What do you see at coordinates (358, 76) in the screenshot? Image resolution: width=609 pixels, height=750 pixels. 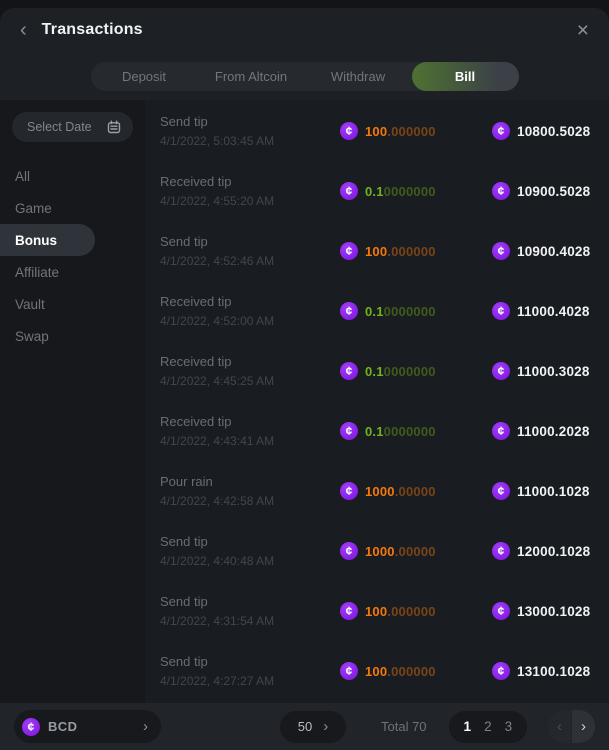 I see `tab-withdraw: Withdraw` at bounding box center [358, 76].